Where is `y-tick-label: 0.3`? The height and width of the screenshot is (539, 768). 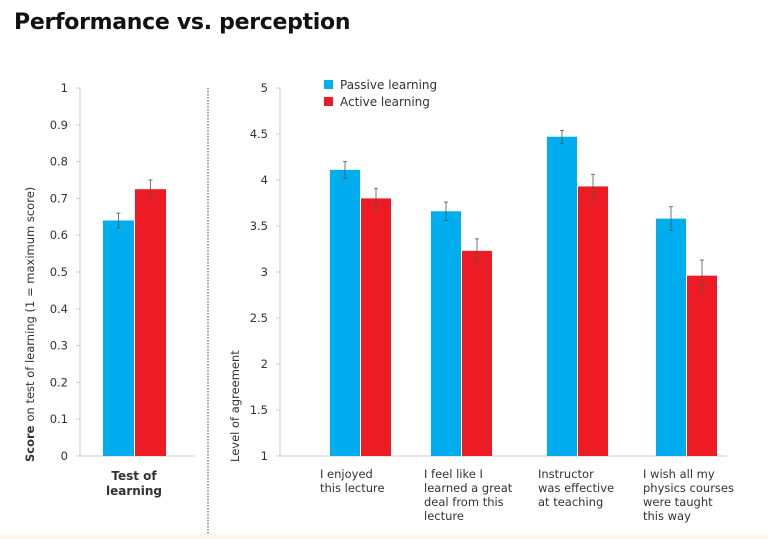
y-tick-label: 0.3 is located at coordinates (59, 346).